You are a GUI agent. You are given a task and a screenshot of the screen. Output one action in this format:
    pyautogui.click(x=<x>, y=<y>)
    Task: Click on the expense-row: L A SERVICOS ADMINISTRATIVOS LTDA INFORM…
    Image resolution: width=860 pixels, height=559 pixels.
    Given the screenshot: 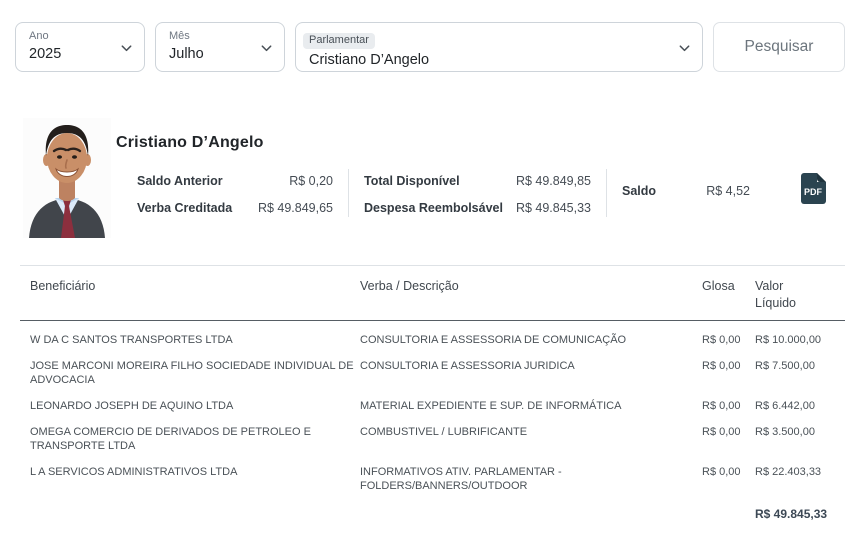 What is the action you would take?
    pyautogui.click(x=432, y=473)
    